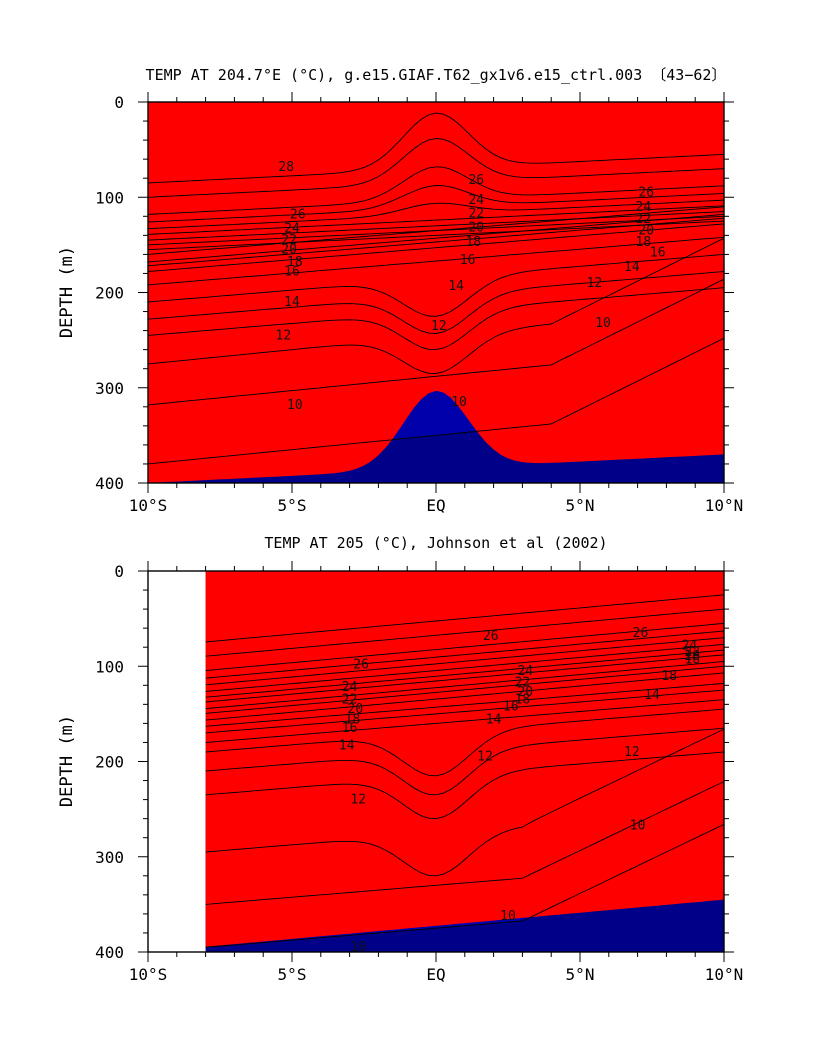 The image size is (818, 1055). What do you see at coordinates (724, 505) in the screenshot?
I see `x-tick-label: 10°N` at bounding box center [724, 505].